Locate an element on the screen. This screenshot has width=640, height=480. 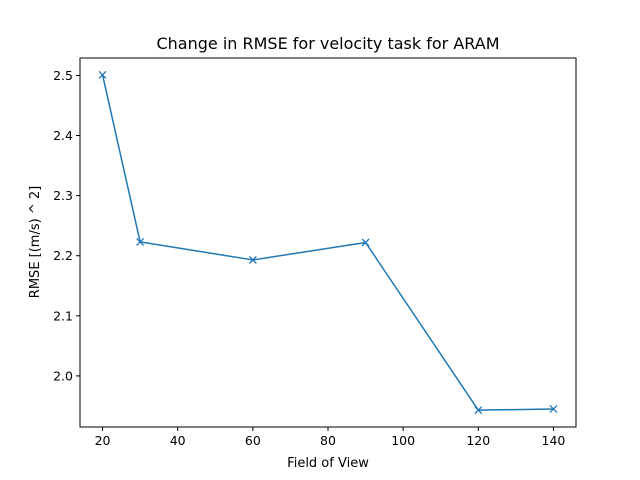
x-axis-ticks: 20 40 60 80 100 120 140 is located at coordinates (330, 437).